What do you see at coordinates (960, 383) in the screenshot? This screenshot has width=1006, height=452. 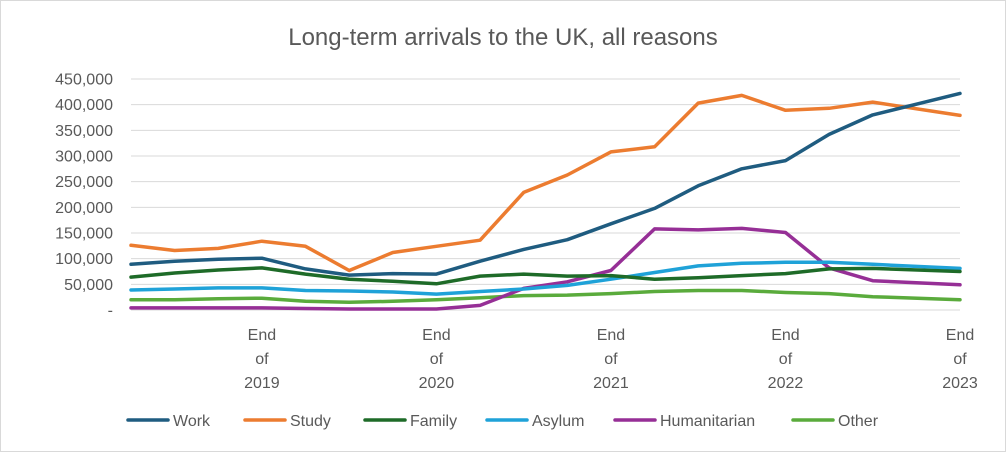 I see `x-tick-label: 2023` at bounding box center [960, 383].